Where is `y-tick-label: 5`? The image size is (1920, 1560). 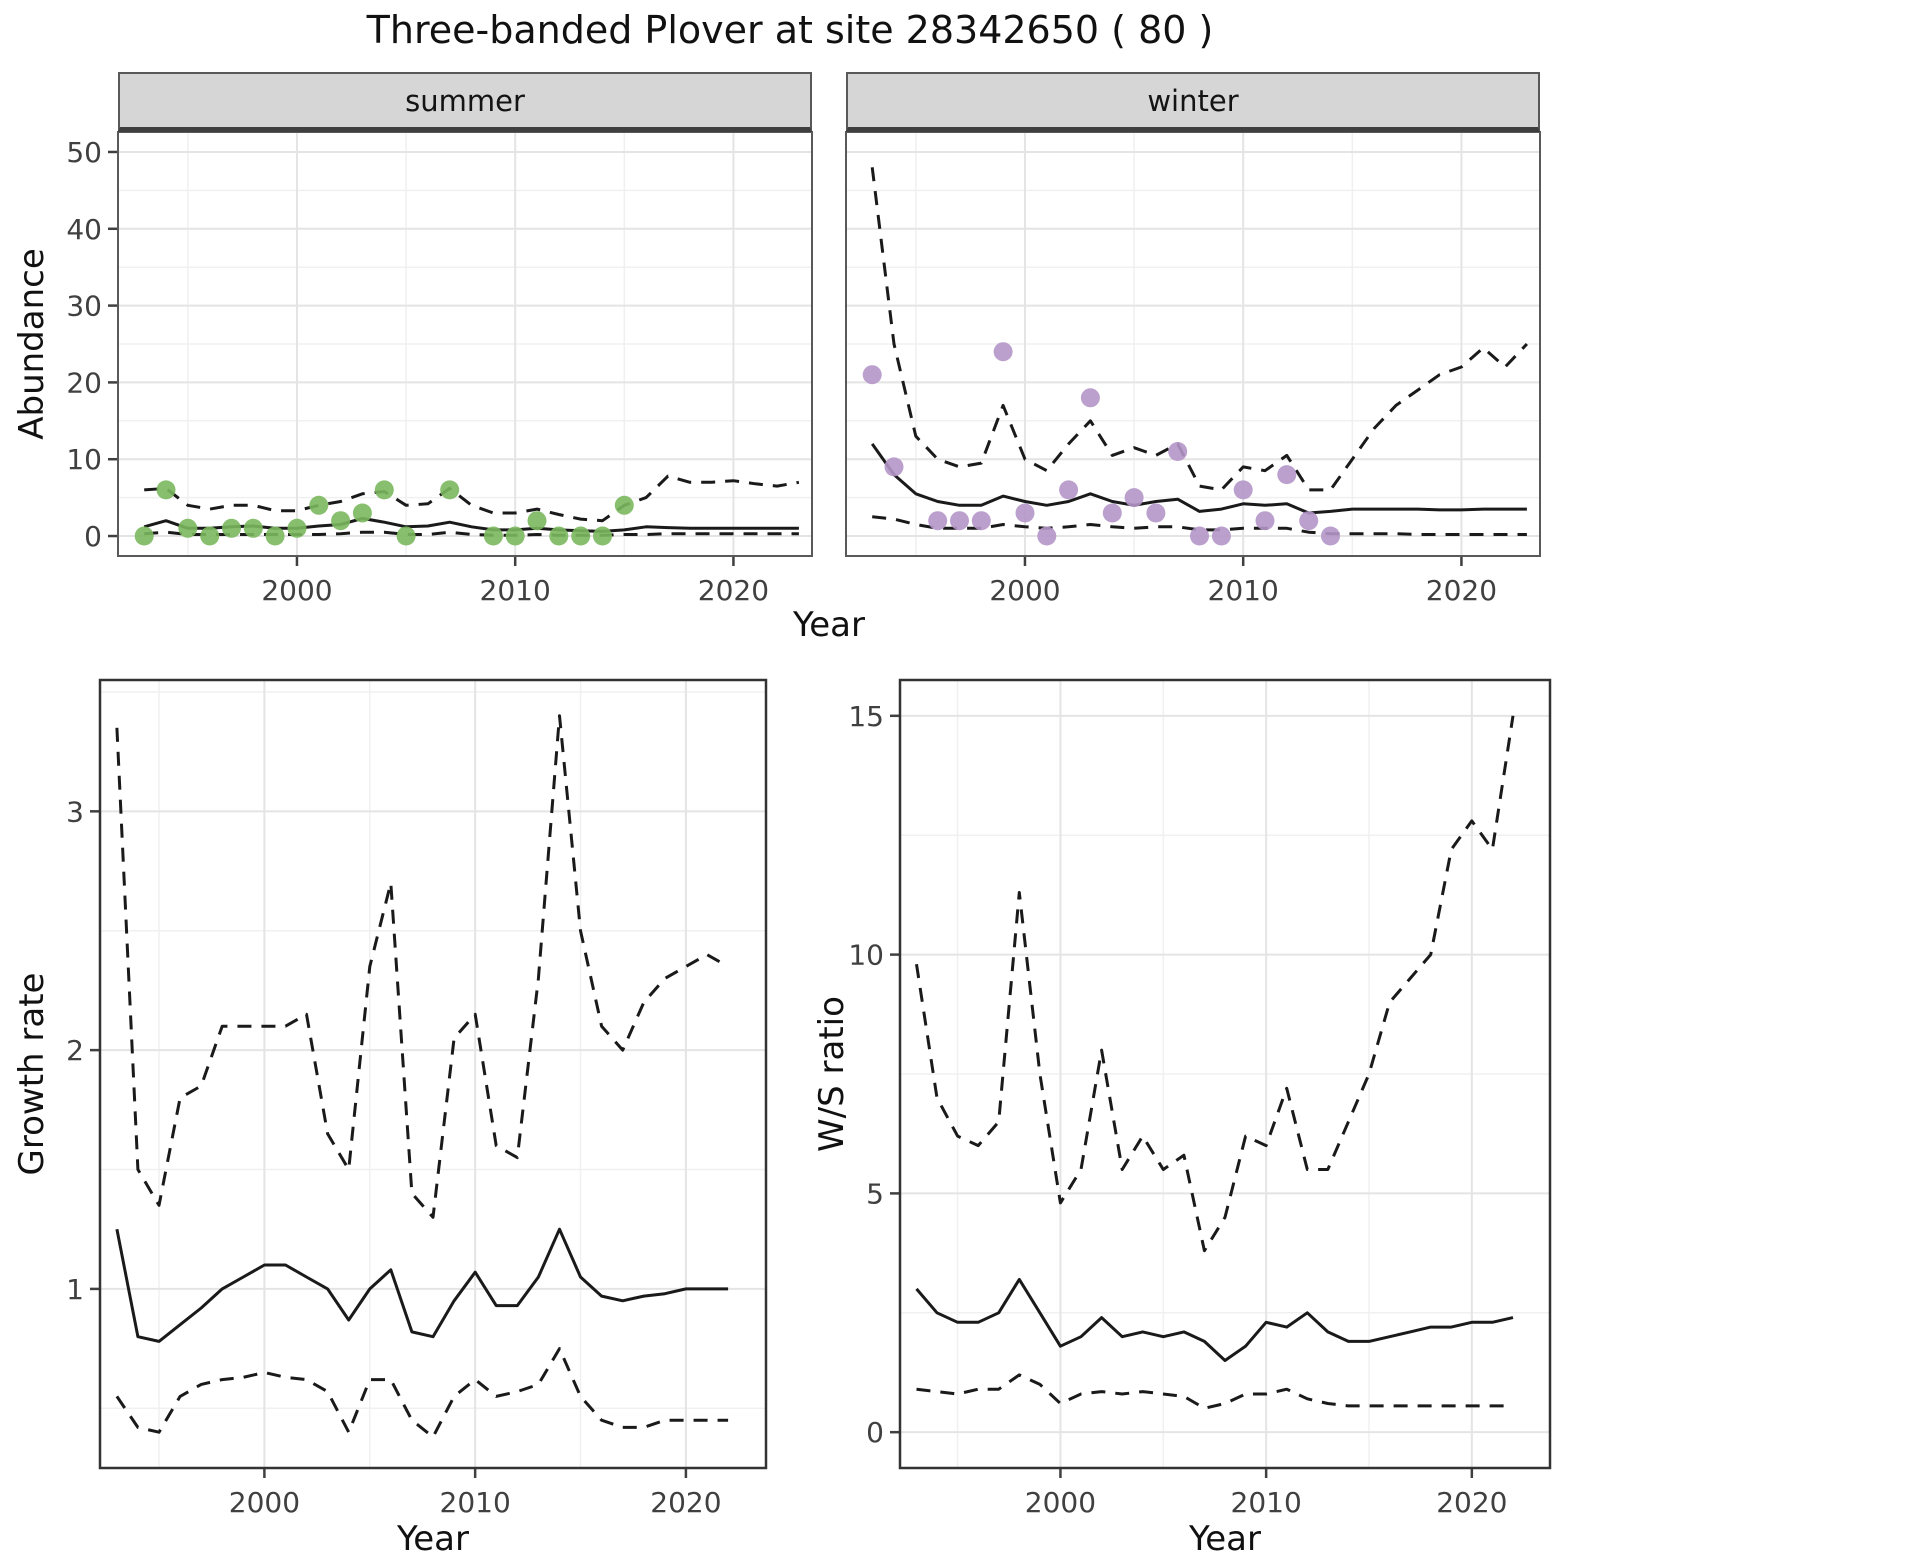
y-tick-label: 5 is located at coordinates (875, 1193).